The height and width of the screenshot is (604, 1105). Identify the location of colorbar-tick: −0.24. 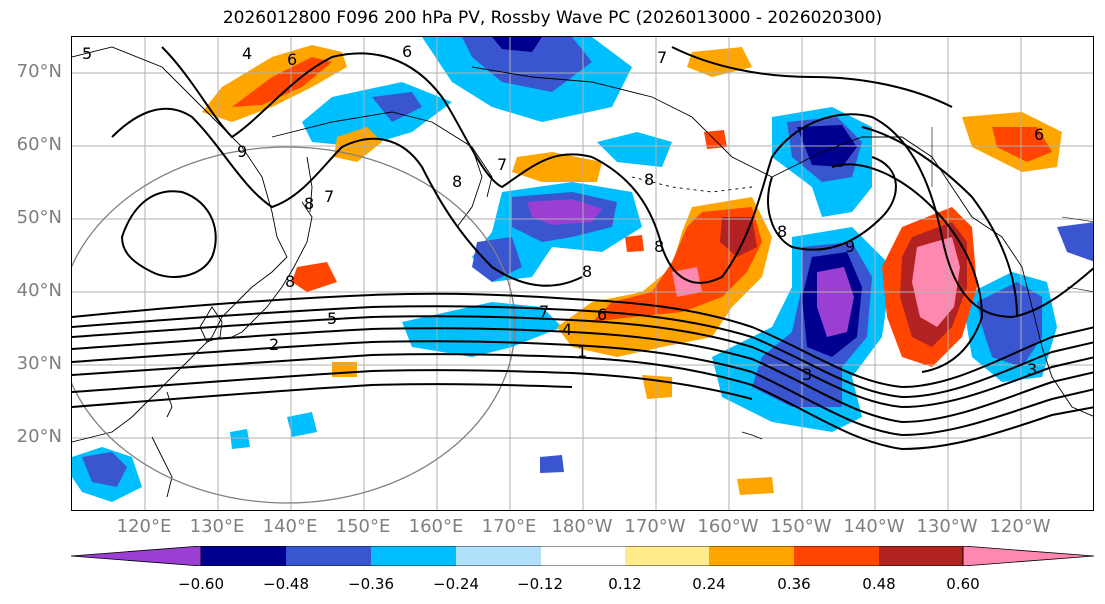
(456, 584).